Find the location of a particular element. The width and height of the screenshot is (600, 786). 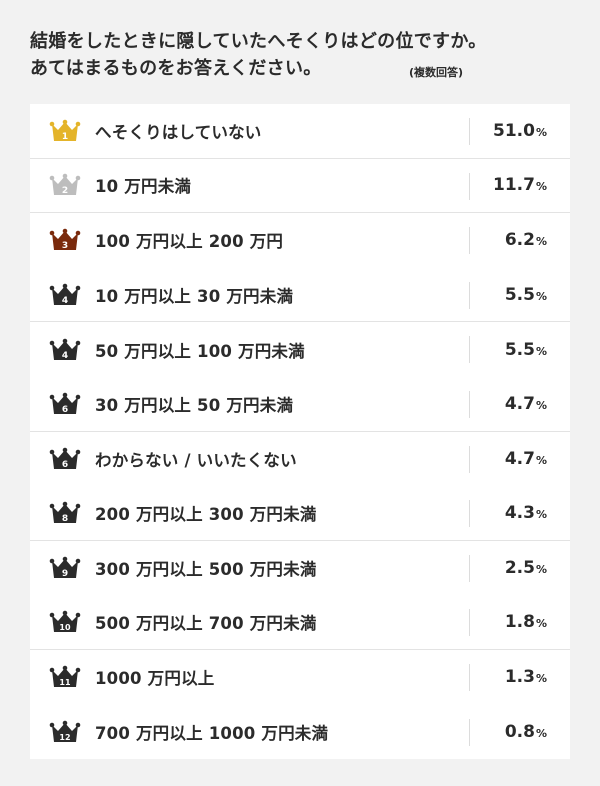

rank-number: 9 is located at coordinates (65, 574).